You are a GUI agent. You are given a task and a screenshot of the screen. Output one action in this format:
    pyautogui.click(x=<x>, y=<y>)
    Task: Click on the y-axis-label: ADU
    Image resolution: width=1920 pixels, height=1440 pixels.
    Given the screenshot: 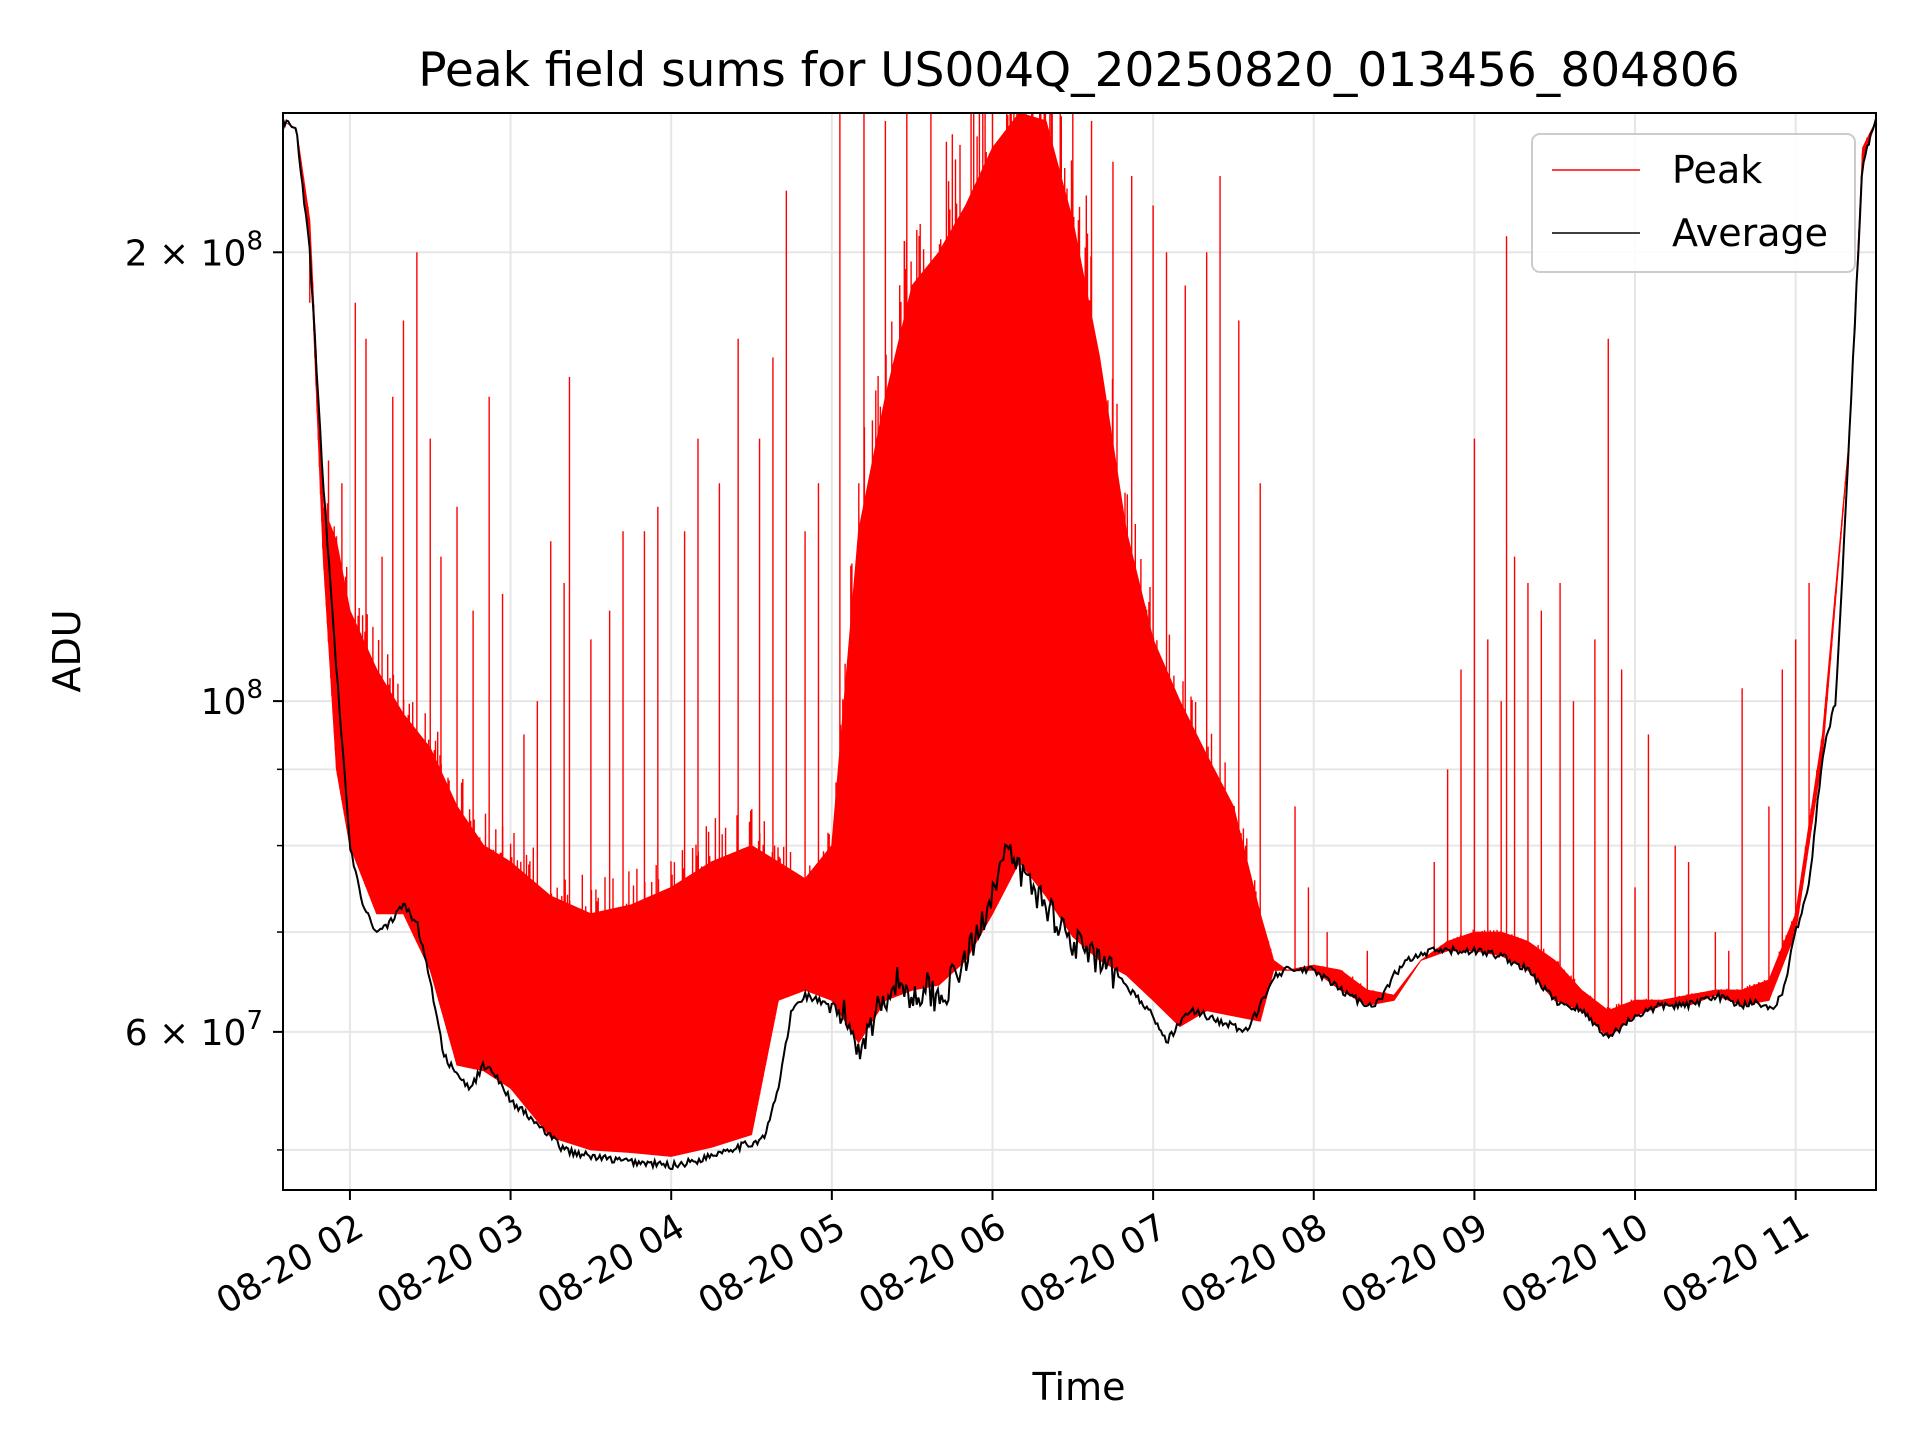 What is the action you would take?
    pyautogui.click(x=67, y=650)
    